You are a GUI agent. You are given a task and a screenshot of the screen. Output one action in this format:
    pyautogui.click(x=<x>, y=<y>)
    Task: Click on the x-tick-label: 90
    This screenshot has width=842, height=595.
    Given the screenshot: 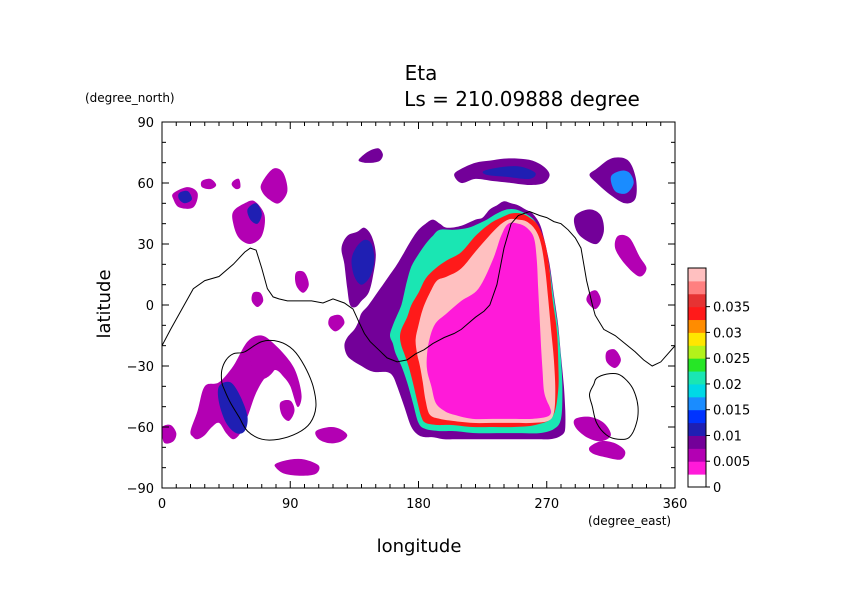 What is the action you would take?
    pyautogui.click(x=290, y=504)
    